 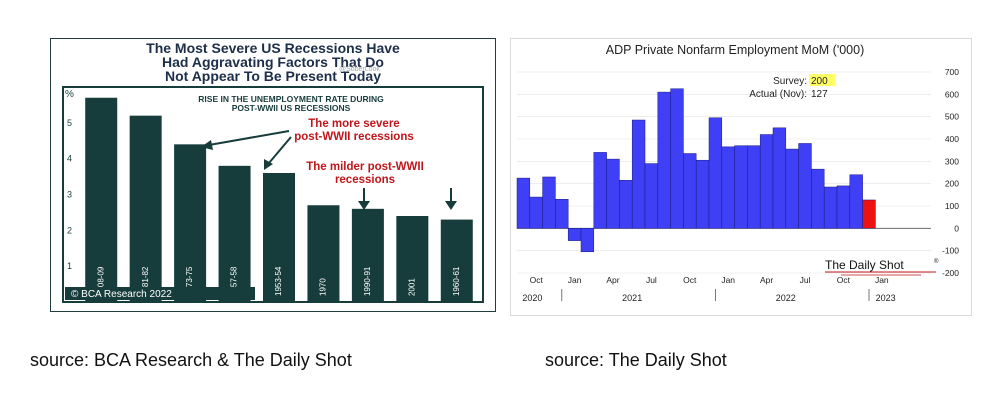 What do you see at coordinates (952, 117) in the screenshot?
I see `y-tick-500: 500` at bounding box center [952, 117].